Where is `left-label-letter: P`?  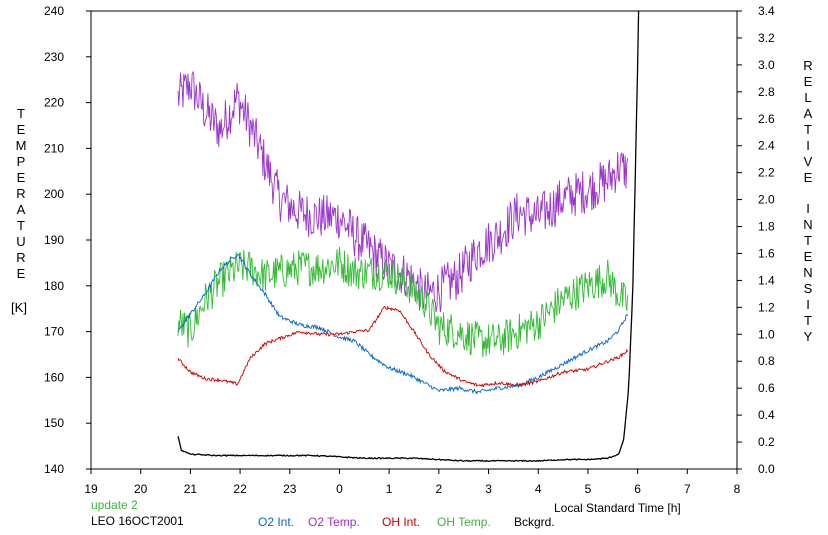 left-label-letter: P is located at coordinates (21, 161).